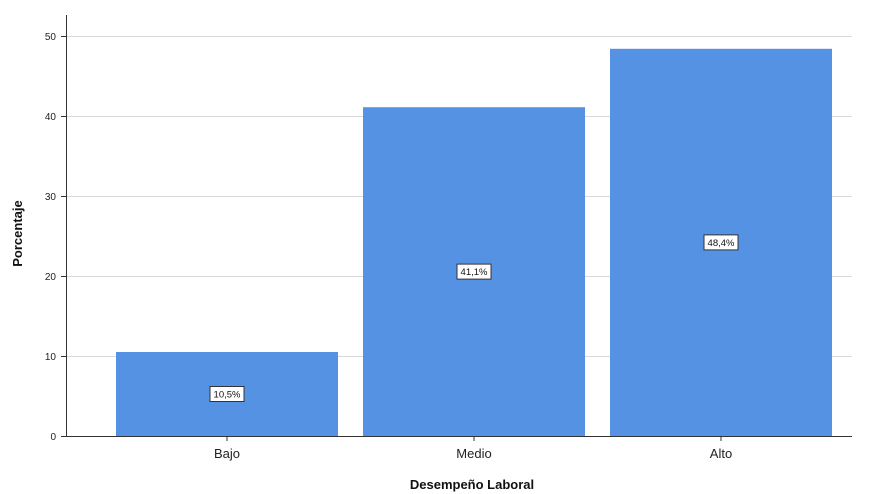  Describe the element at coordinates (51, 277) in the screenshot. I see `y-tick-label-20: 20` at that location.